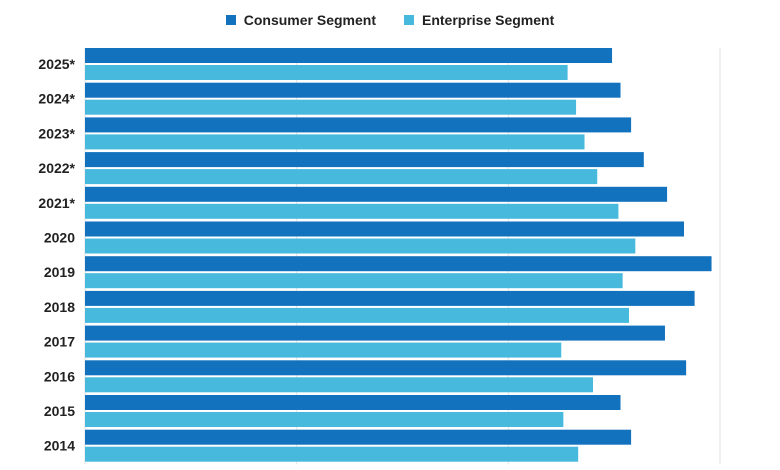 Image resolution: width=780 pixels, height=470 pixels. What do you see at coordinates (59, 376) in the screenshot?
I see `category-label: 2016` at bounding box center [59, 376].